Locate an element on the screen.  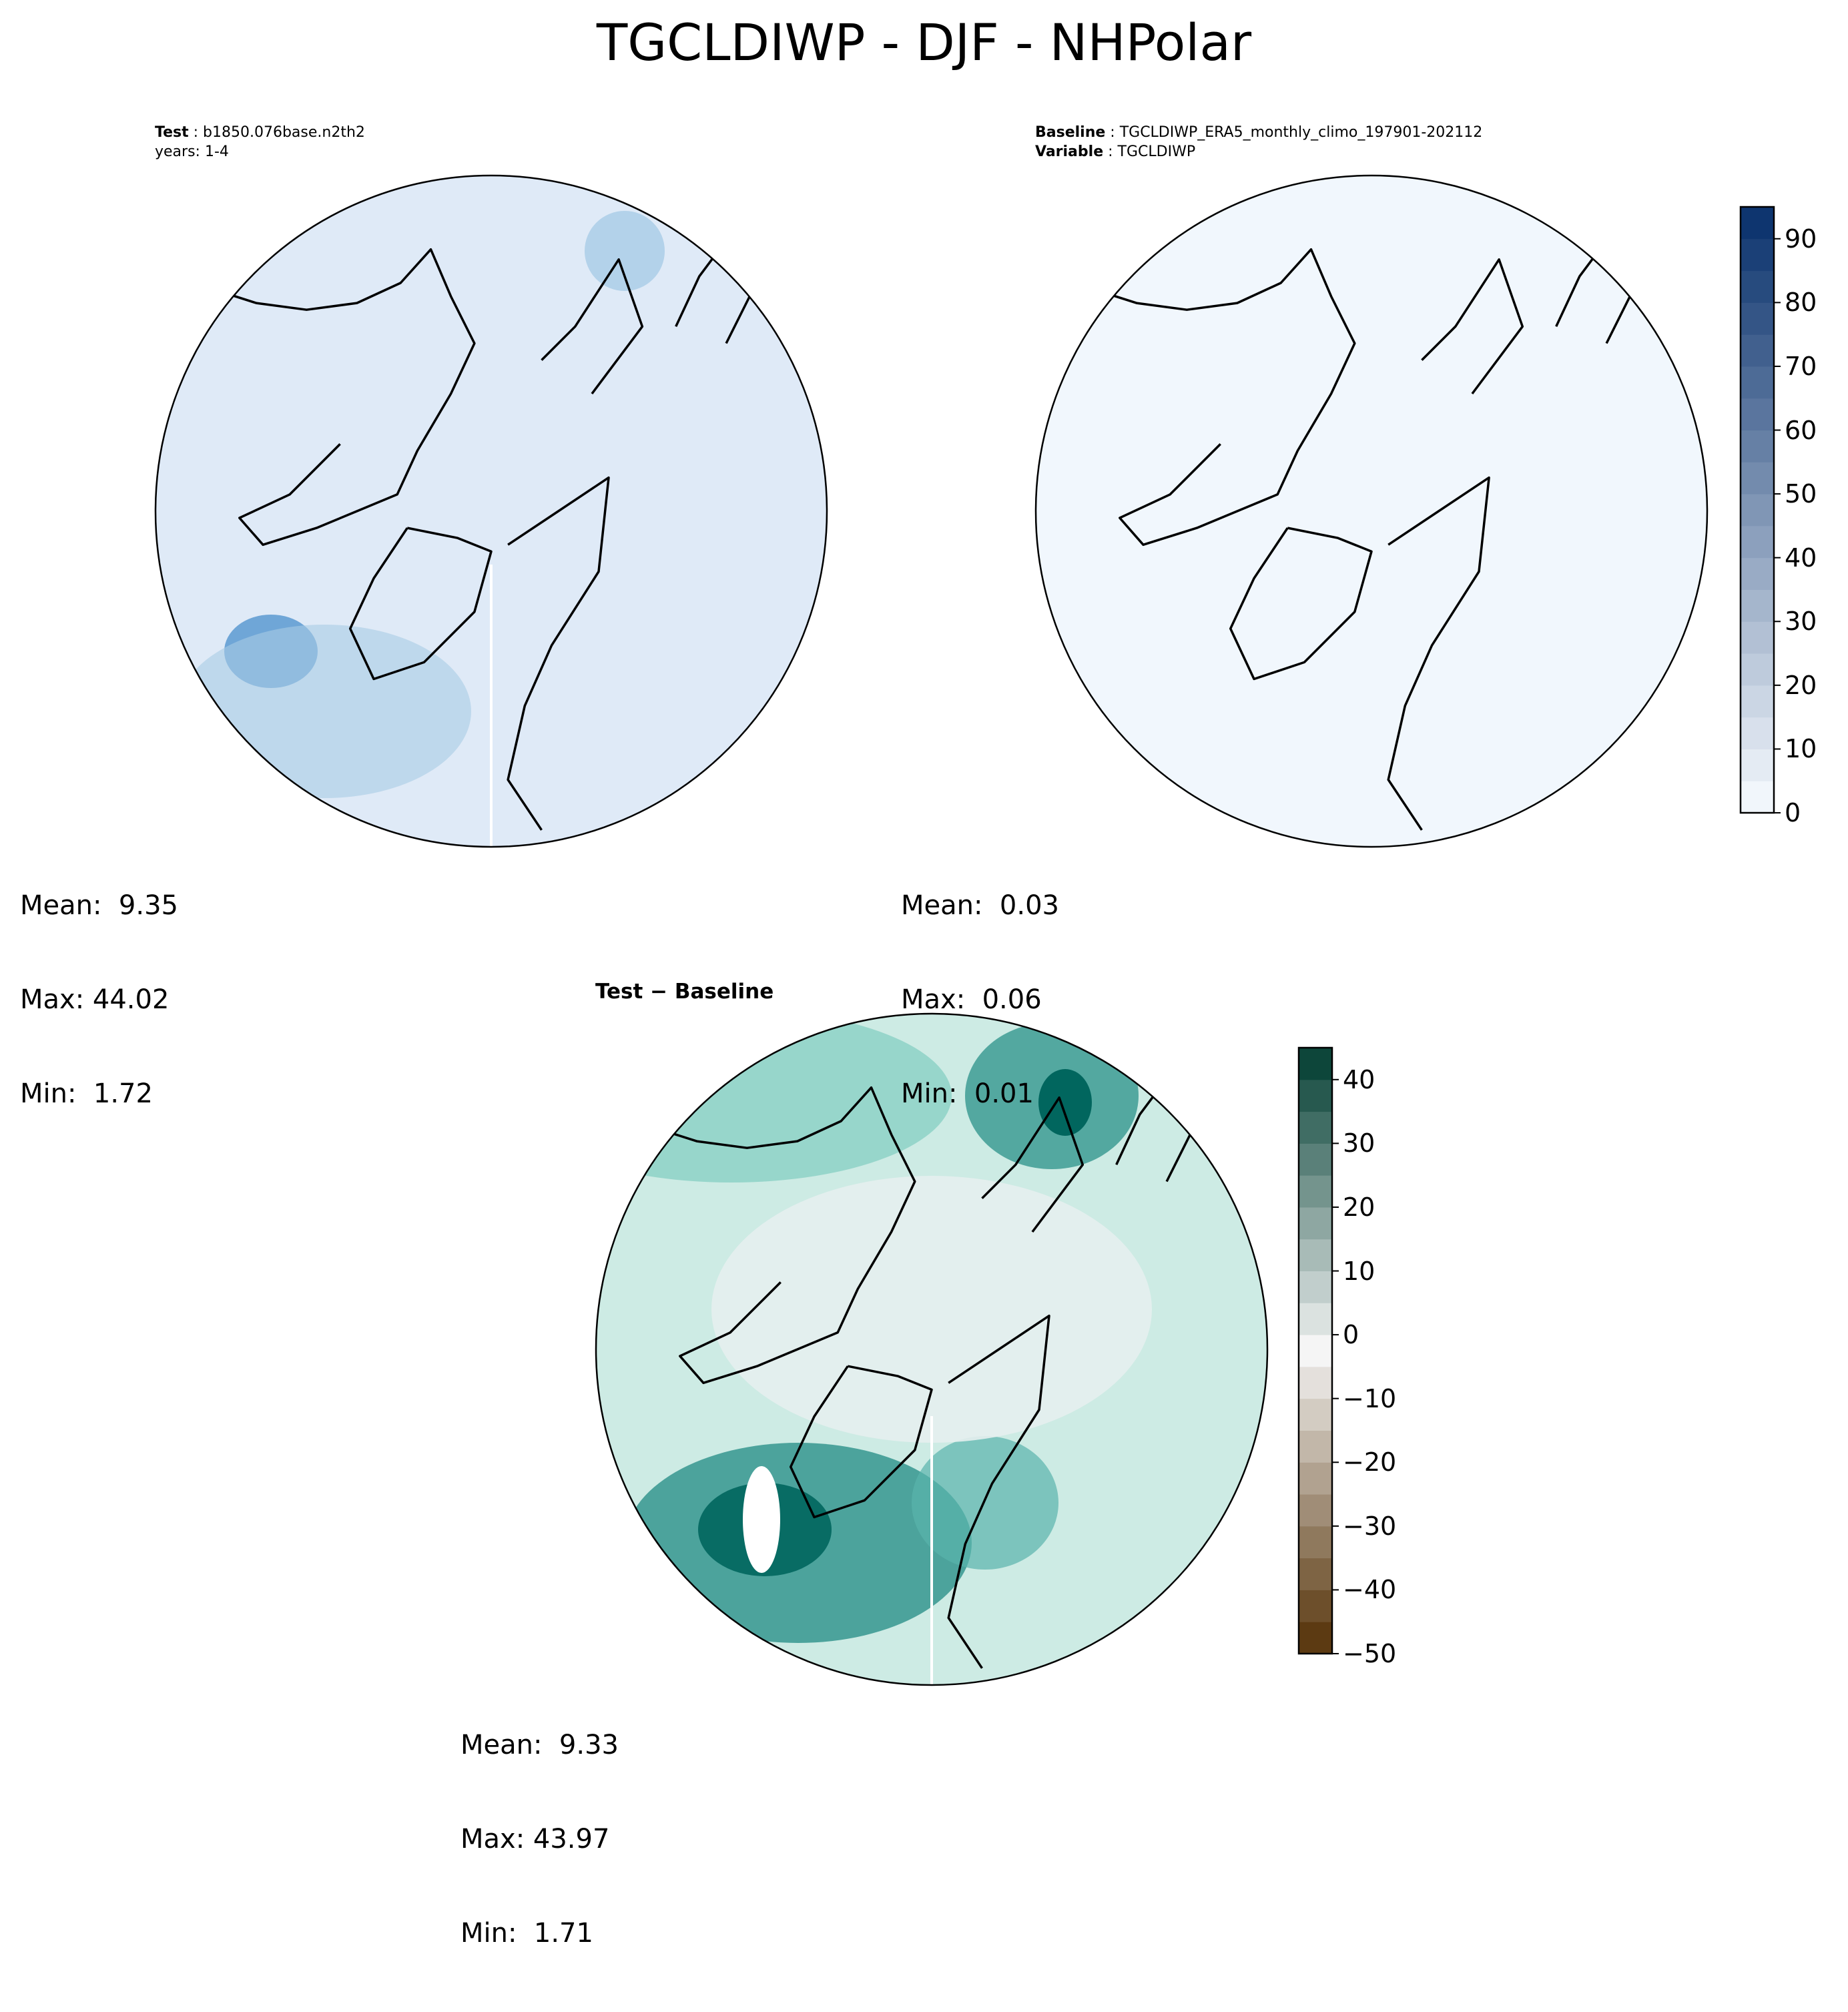
baseline-mean-value: 0.03 is located at coordinates (1029, 905).